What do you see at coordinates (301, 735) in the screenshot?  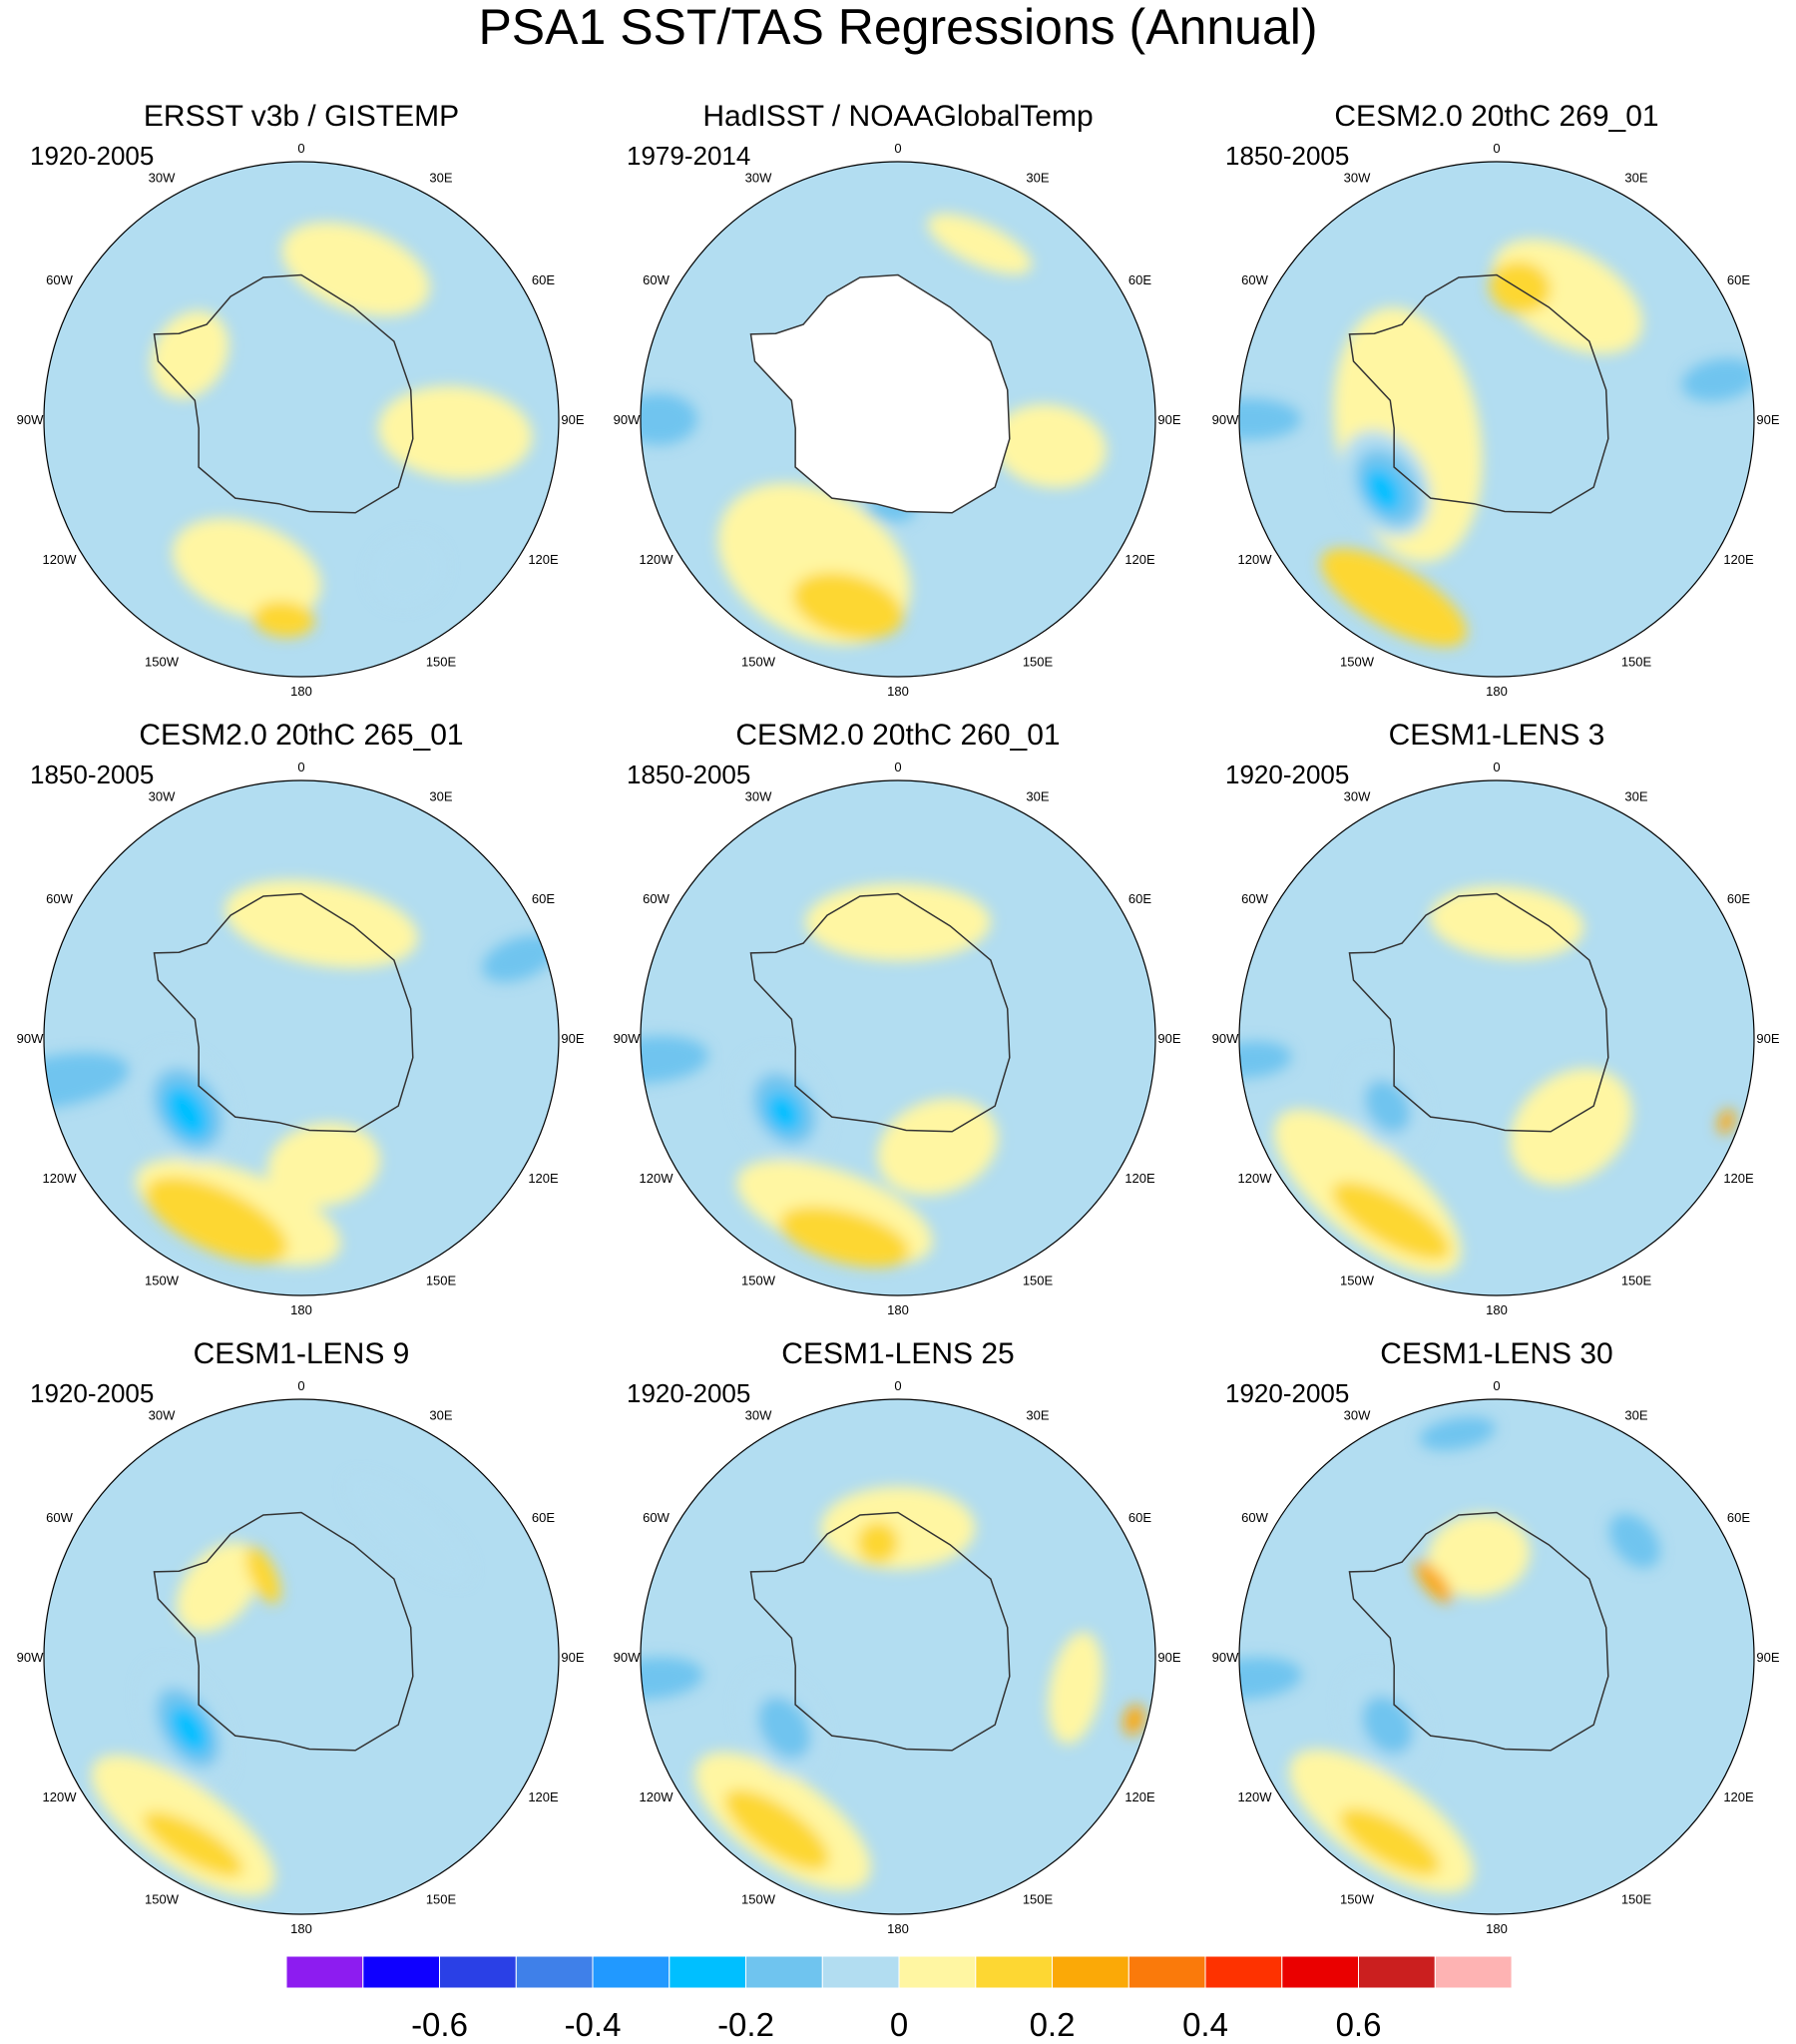 I see `panel-title: CESM2.0 20thC 265_01` at bounding box center [301, 735].